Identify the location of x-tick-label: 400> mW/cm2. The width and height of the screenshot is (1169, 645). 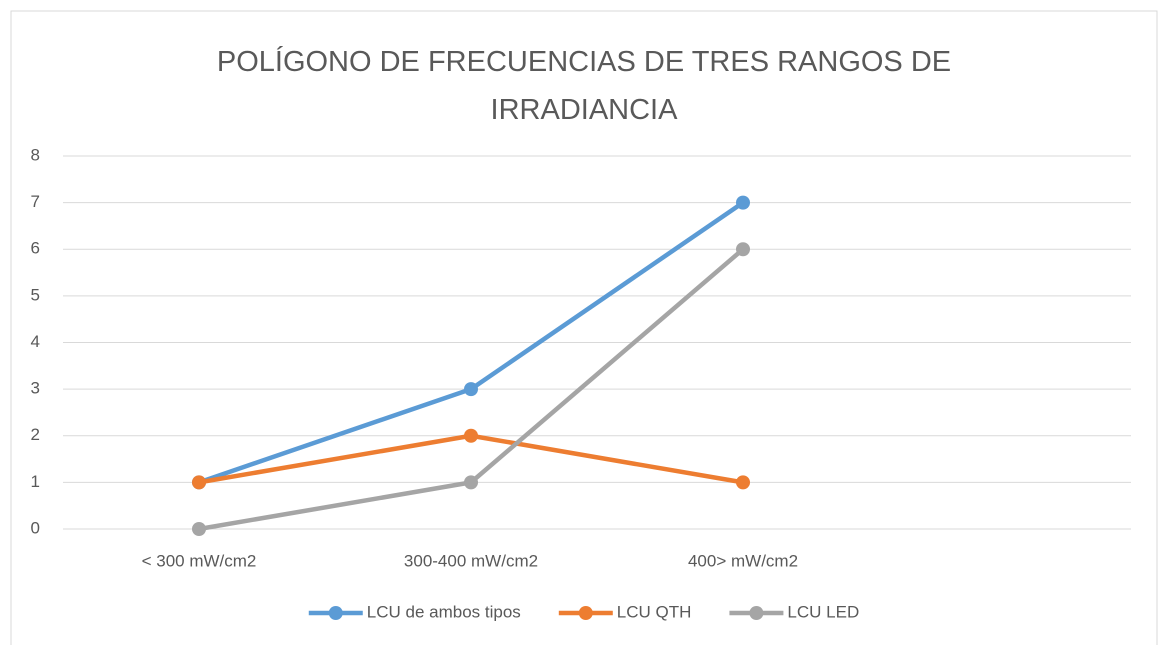
(743, 560).